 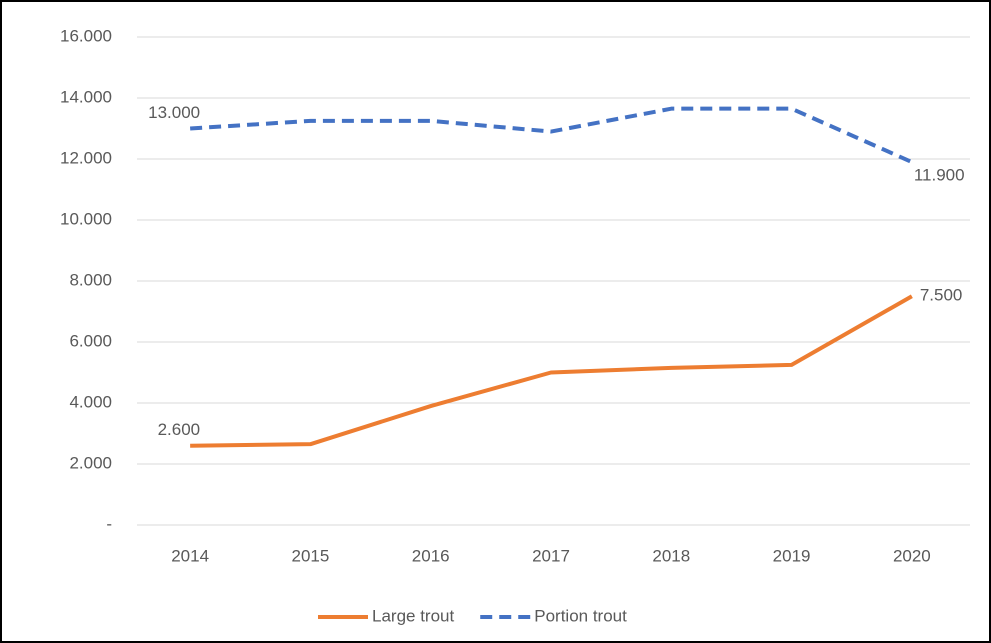 What do you see at coordinates (174, 112) in the screenshot?
I see `data-label: 13.000` at bounding box center [174, 112].